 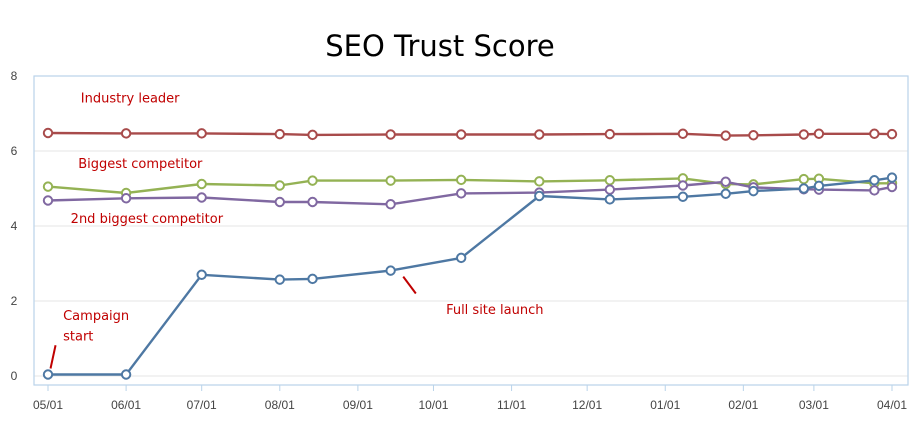 I want to click on annotation-label: Industry leader, so click(x=130, y=98).